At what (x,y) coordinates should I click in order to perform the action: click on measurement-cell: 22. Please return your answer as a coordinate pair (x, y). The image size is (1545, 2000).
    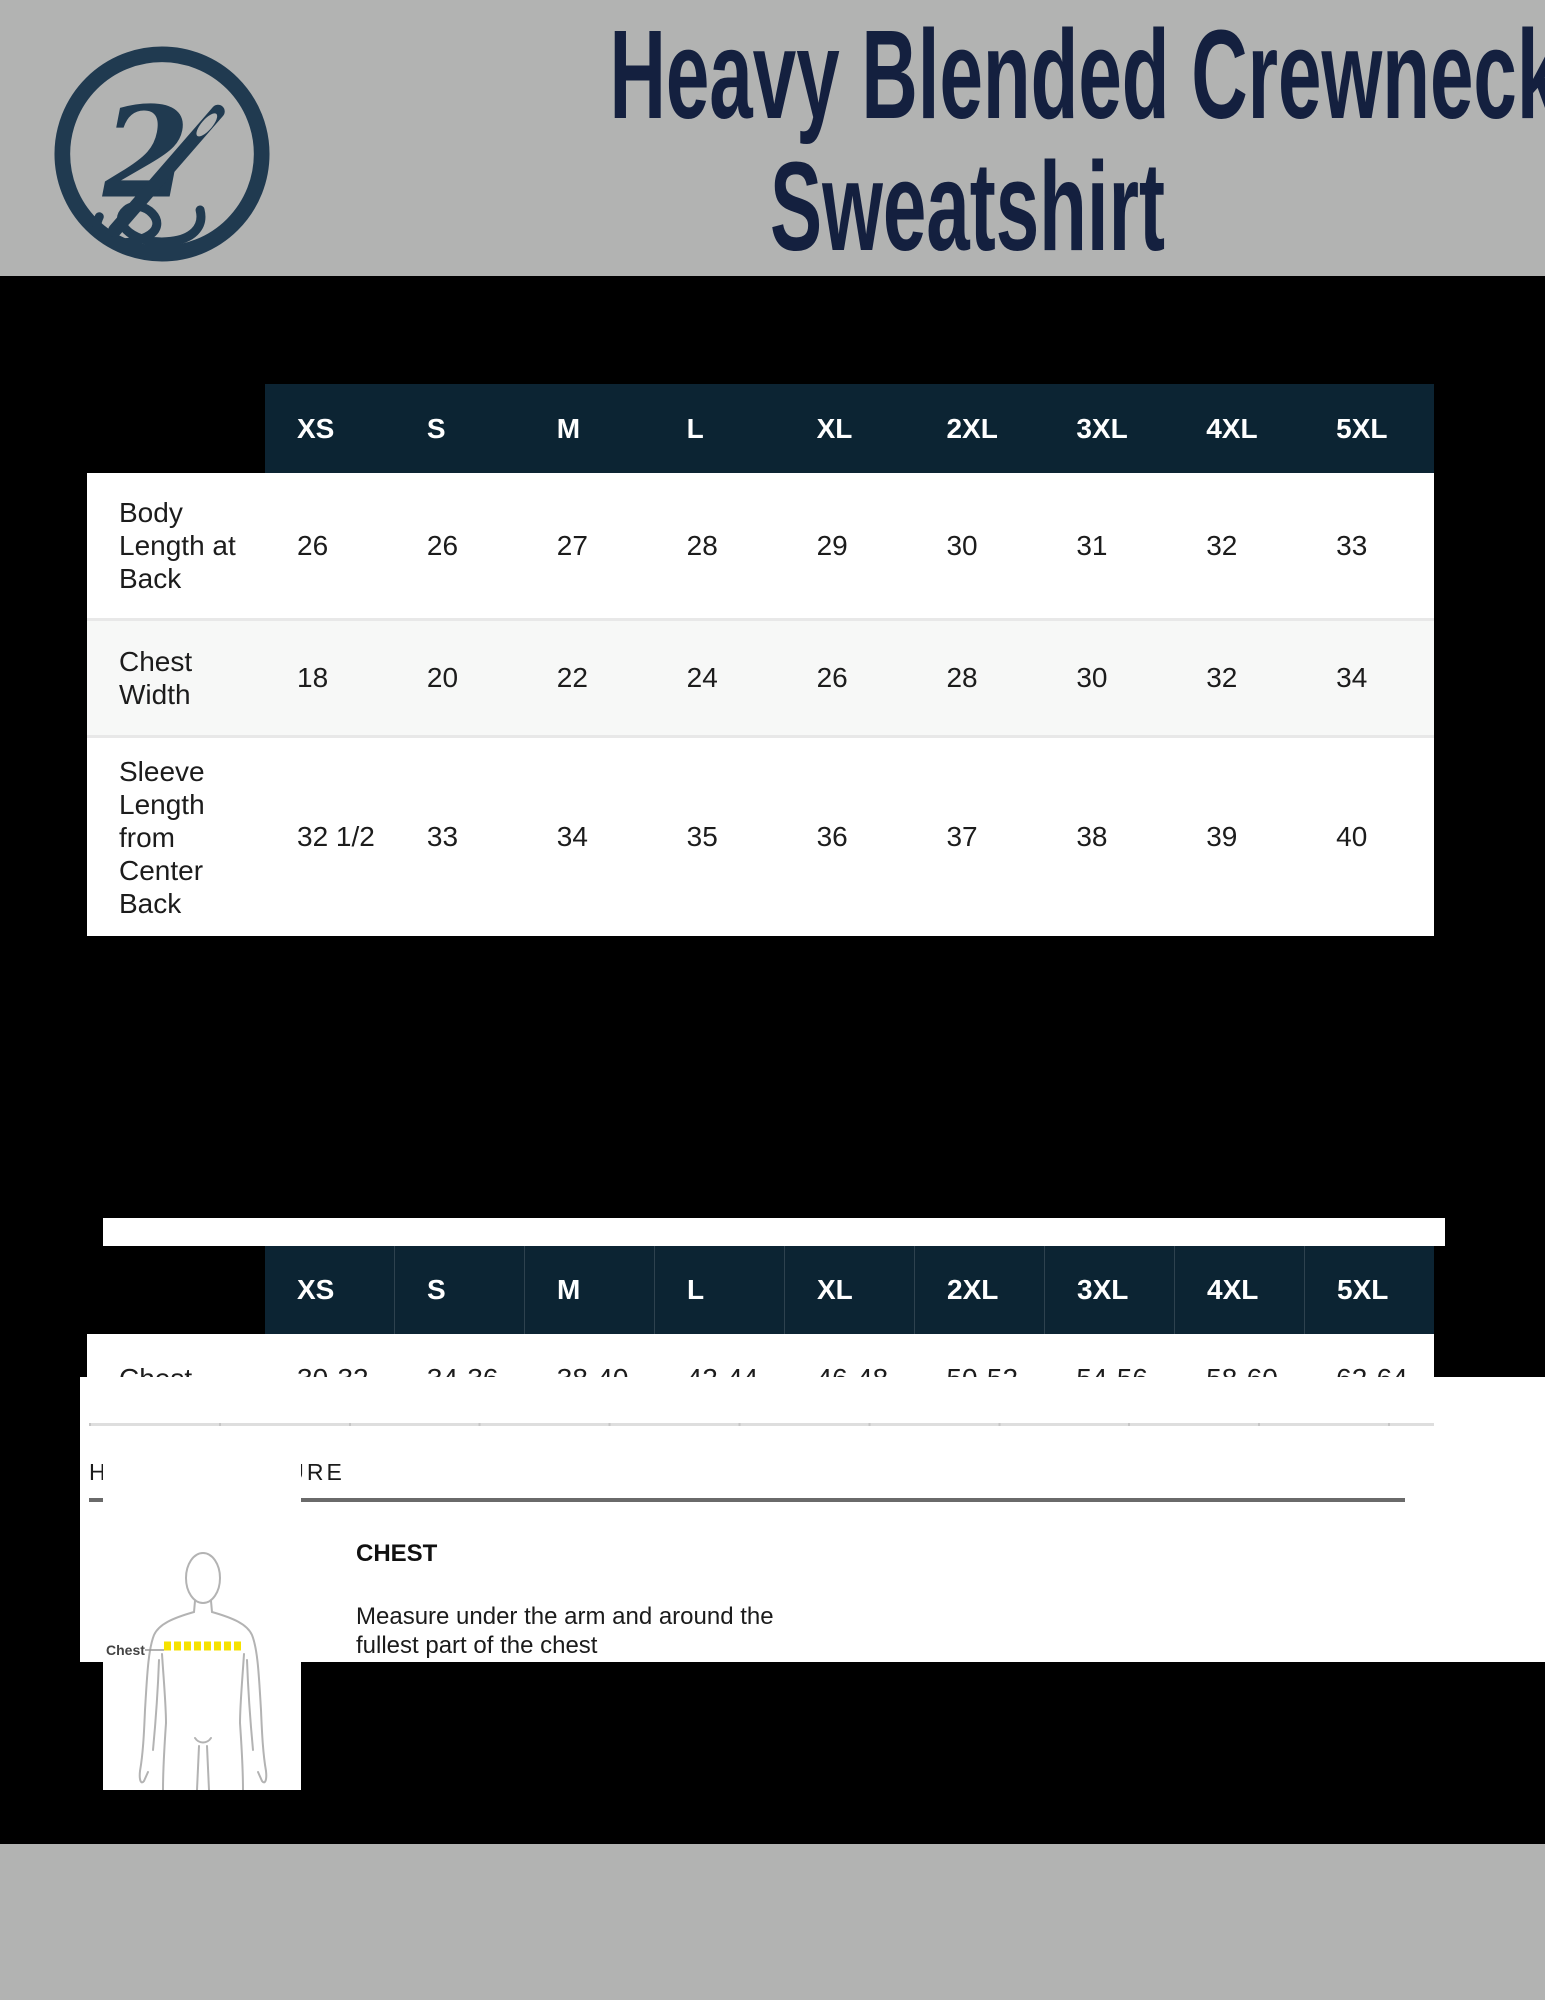
    Looking at the image, I should click on (572, 677).